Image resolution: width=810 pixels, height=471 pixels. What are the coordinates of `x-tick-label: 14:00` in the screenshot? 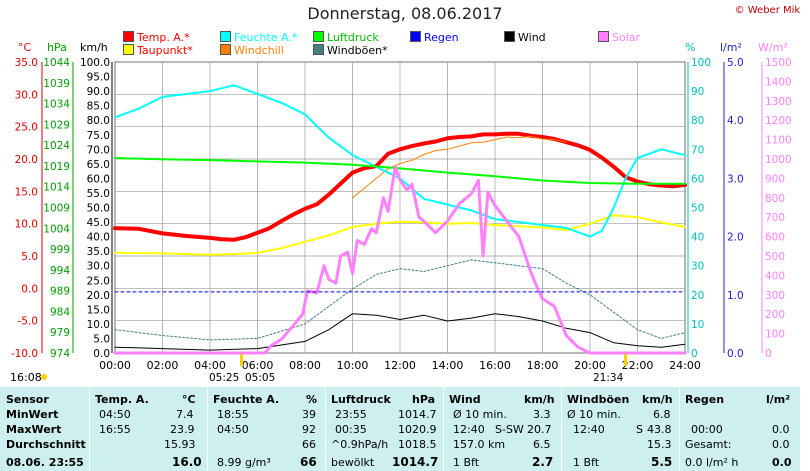 It's located at (448, 365).